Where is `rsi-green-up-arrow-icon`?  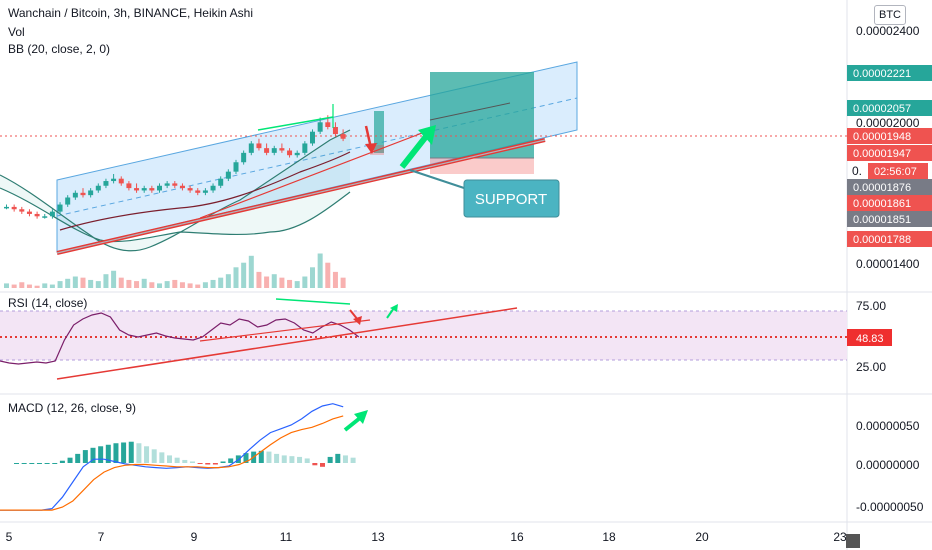 rsi-green-up-arrow-icon is located at coordinates (392, 311).